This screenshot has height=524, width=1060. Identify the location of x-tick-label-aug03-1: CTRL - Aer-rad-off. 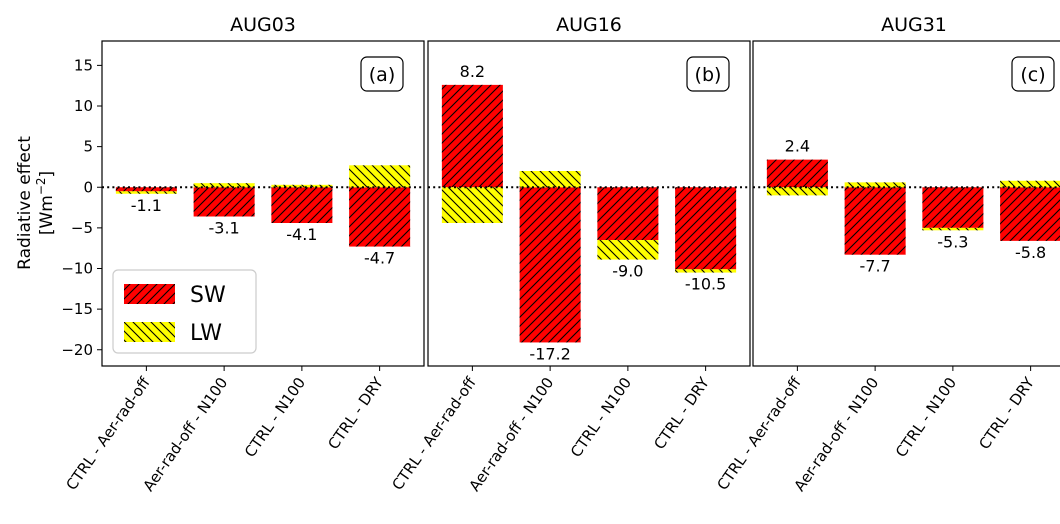
(108, 433).